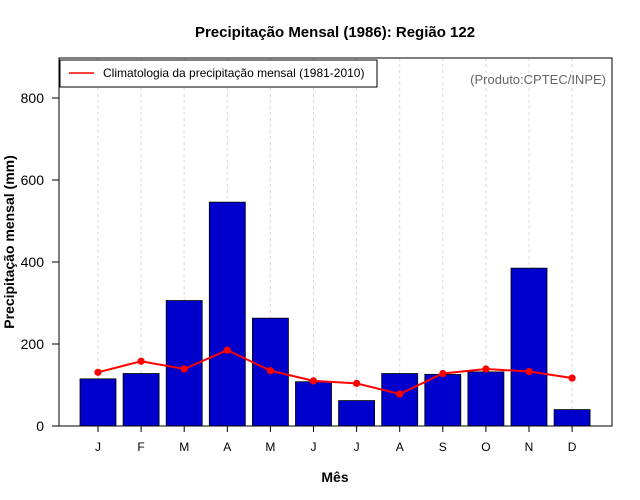  I want to click on x-tick-label: N, so click(529, 447).